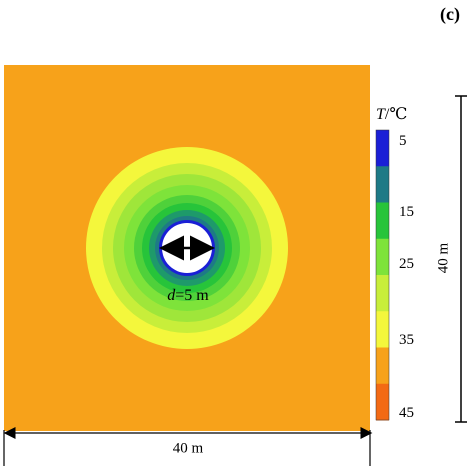  What do you see at coordinates (406, 264) in the screenshot?
I see `colorbar-tick-label: 25` at bounding box center [406, 264].